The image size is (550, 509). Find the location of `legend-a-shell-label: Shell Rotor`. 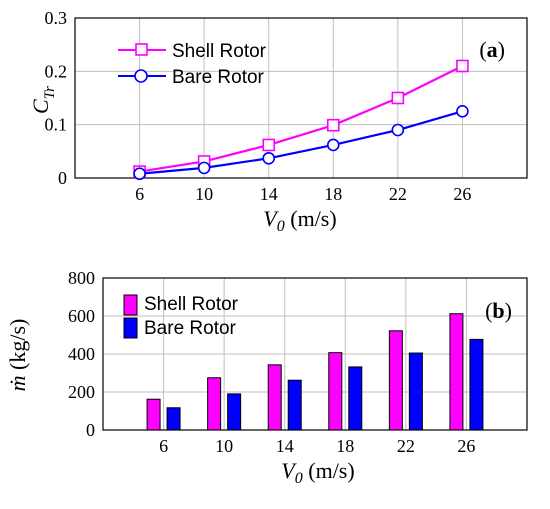

legend-a-shell-label: Shell Rotor is located at coordinates (219, 51).